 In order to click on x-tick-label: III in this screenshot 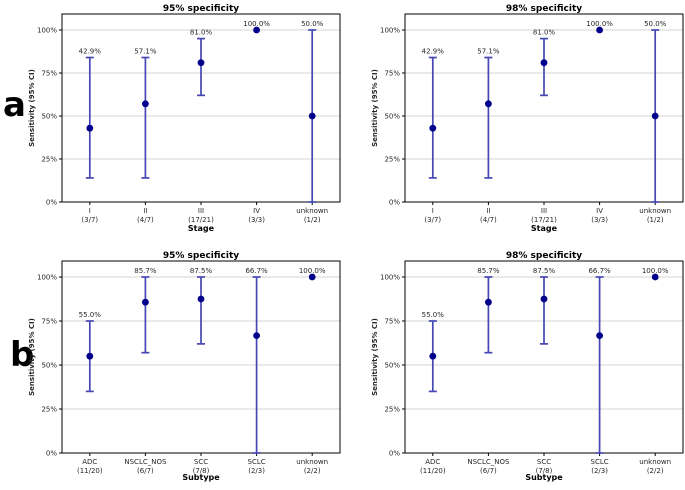, I will do `click(544, 211)`.